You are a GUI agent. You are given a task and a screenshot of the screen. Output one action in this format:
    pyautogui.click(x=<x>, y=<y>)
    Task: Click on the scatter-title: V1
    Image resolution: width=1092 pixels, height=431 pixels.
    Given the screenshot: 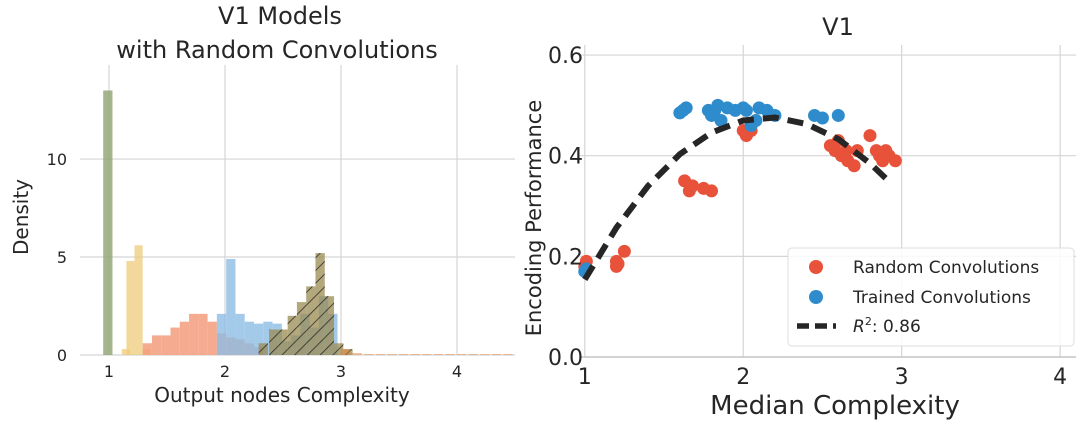 What is the action you would take?
    pyautogui.click(x=838, y=27)
    